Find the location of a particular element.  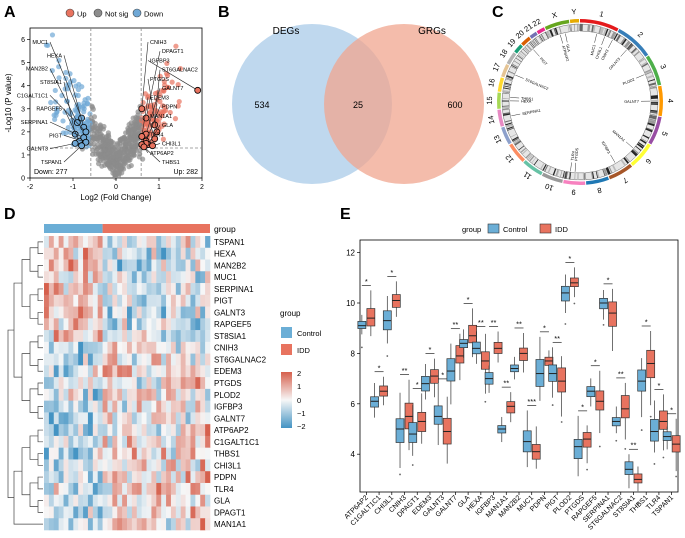

chromosome-label: 13 is located at coordinates (498, 139).